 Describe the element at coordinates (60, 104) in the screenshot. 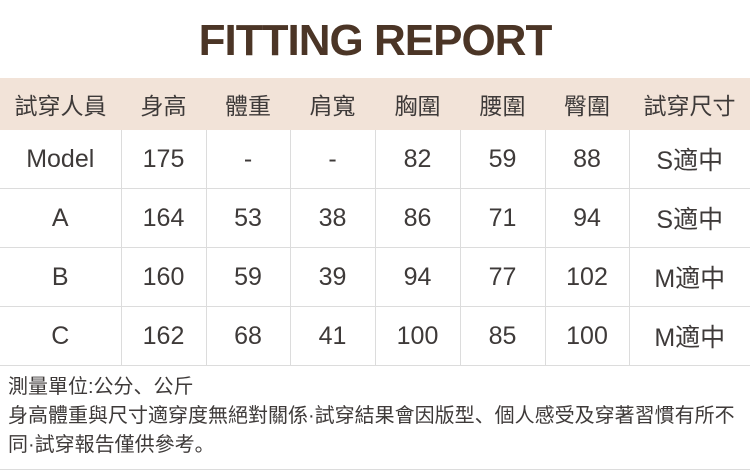

I see `column-header-tester: 試穿人員` at that location.